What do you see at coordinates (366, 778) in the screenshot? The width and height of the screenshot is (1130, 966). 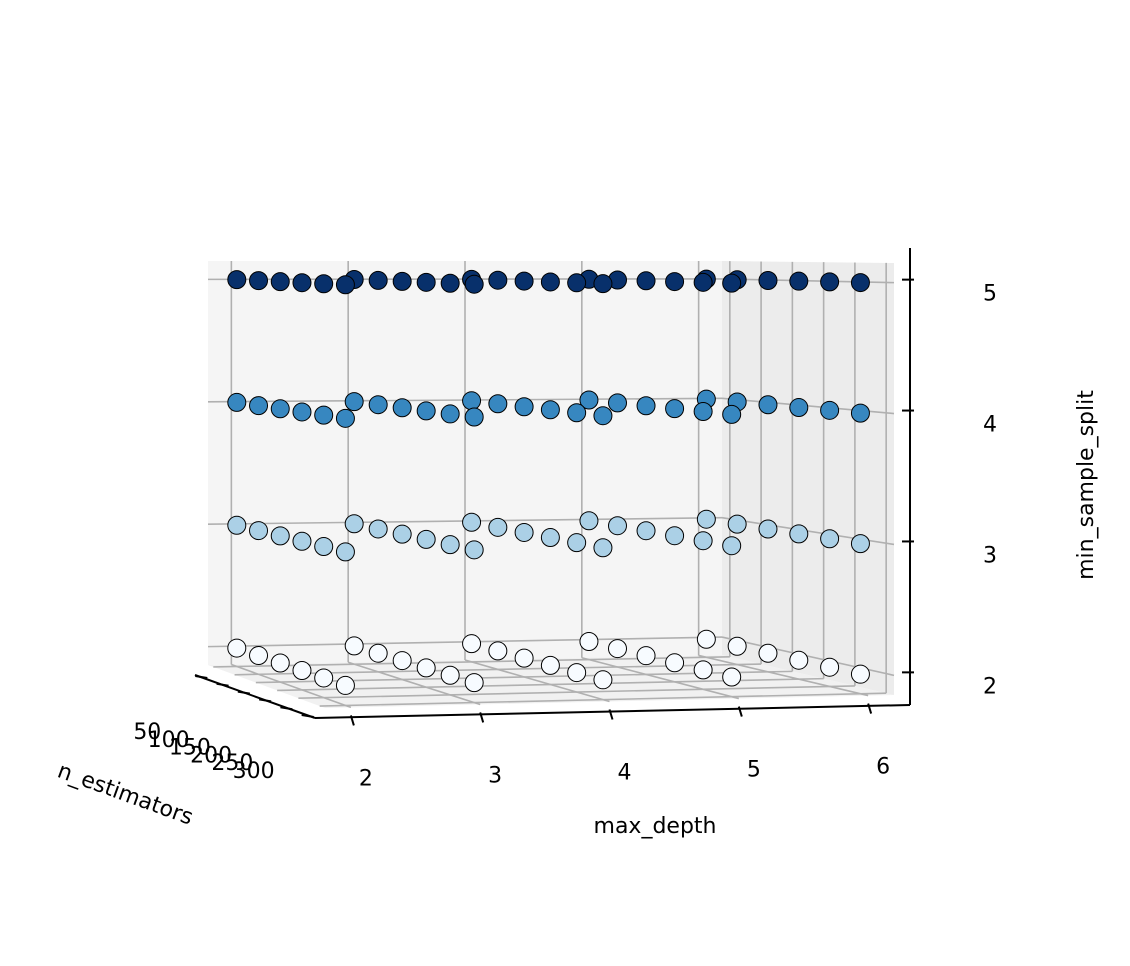 I see `y-tick-label: 2` at bounding box center [366, 778].